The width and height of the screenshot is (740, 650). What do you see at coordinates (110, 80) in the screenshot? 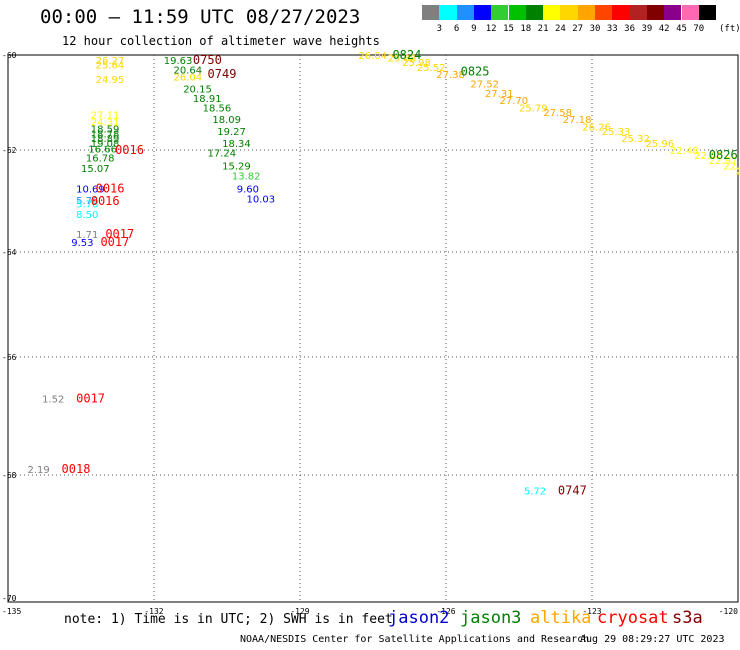
I see `swh-value-label: 24.95` at bounding box center [110, 80].